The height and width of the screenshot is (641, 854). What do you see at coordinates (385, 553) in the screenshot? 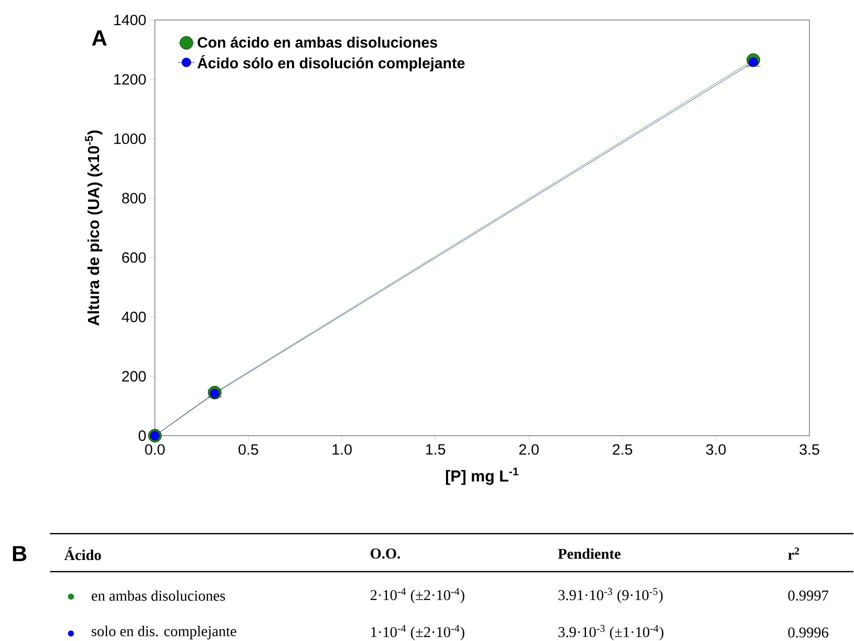
I see `text: O.O.` at bounding box center [385, 553].